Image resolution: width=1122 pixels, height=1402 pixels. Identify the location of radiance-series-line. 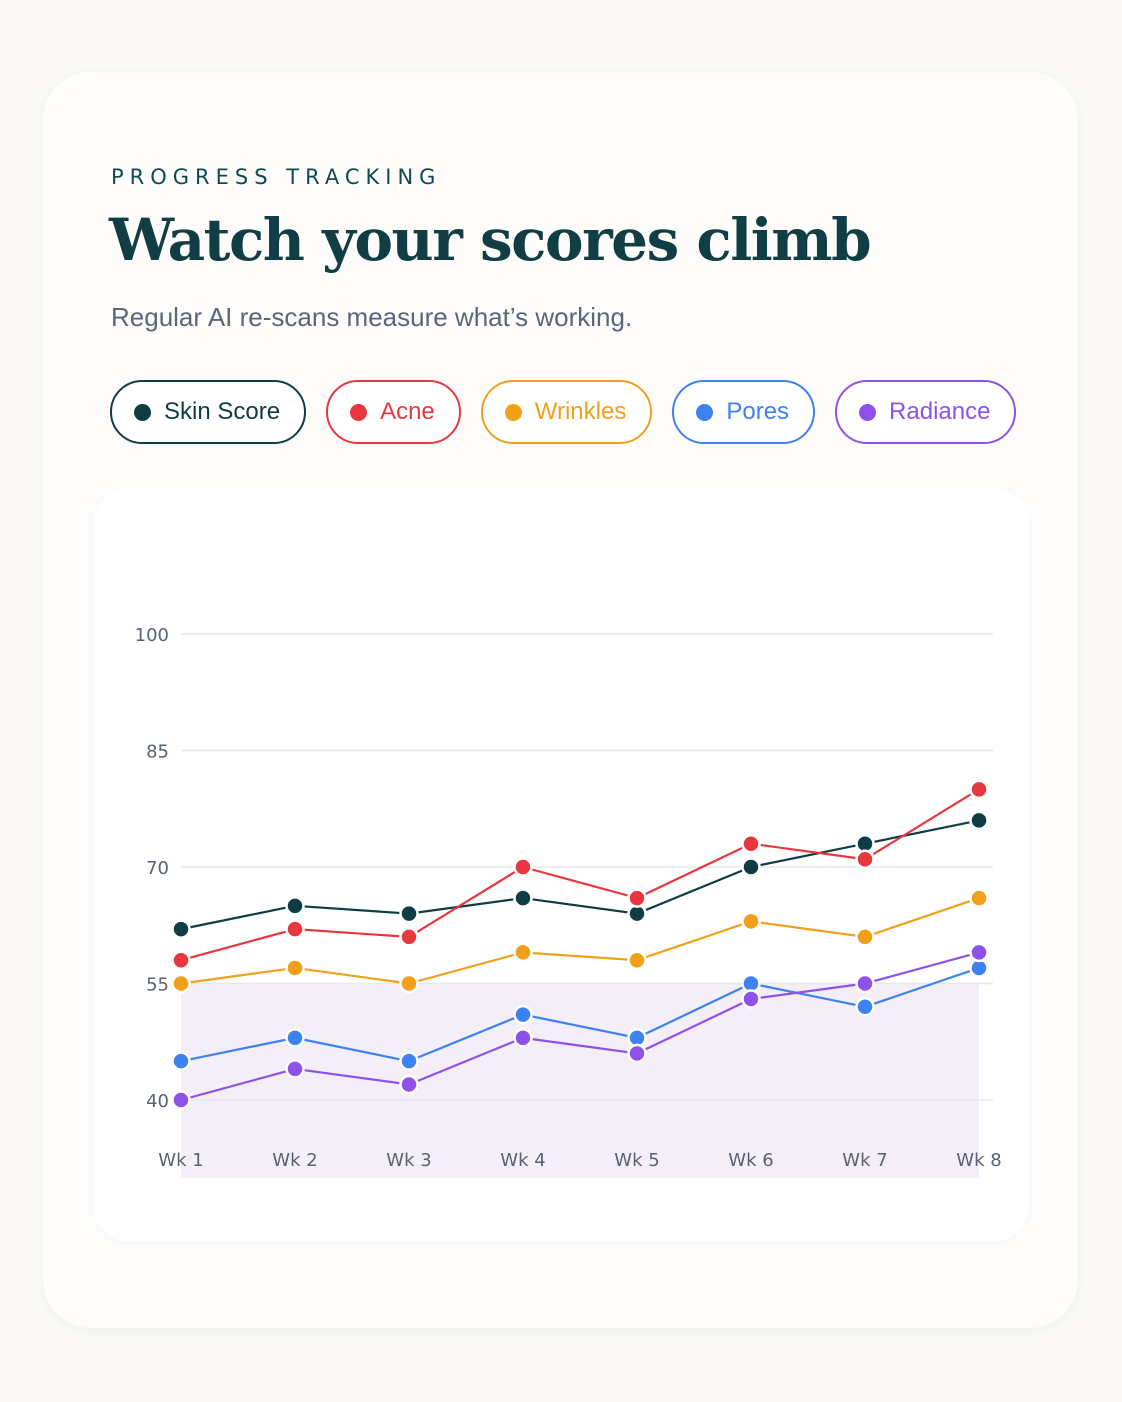
(580, 1026).